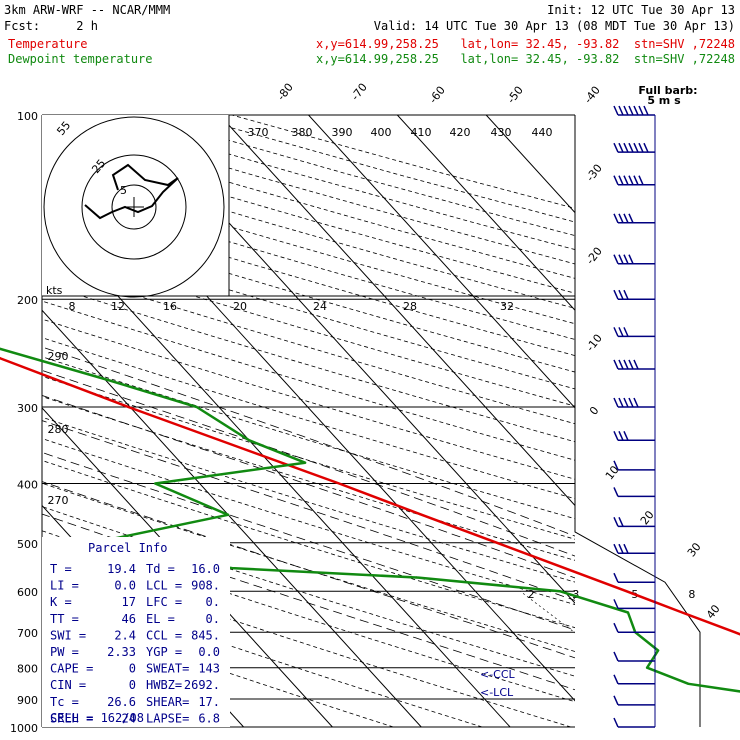 The width and height of the screenshot is (740, 740). What do you see at coordinates (205, 586) in the screenshot?
I see `parcel-value: 908.` at bounding box center [205, 586].